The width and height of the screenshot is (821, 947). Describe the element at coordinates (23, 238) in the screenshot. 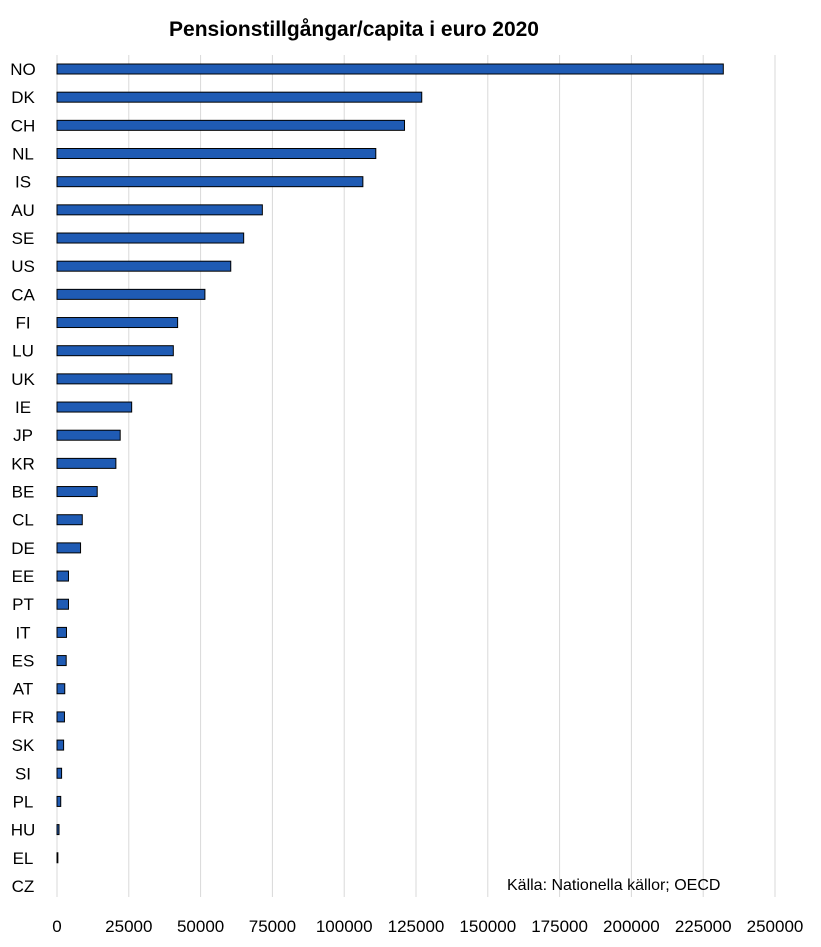

I see `category-label: SE` at that location.